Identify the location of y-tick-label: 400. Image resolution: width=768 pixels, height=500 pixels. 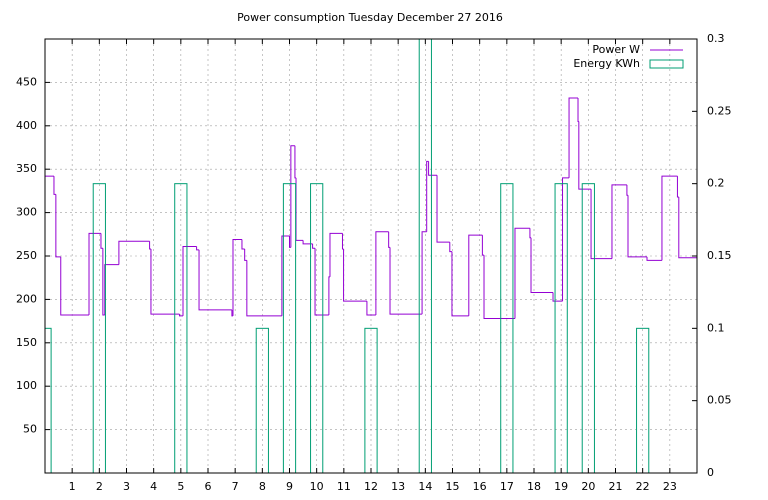
(26, 125).